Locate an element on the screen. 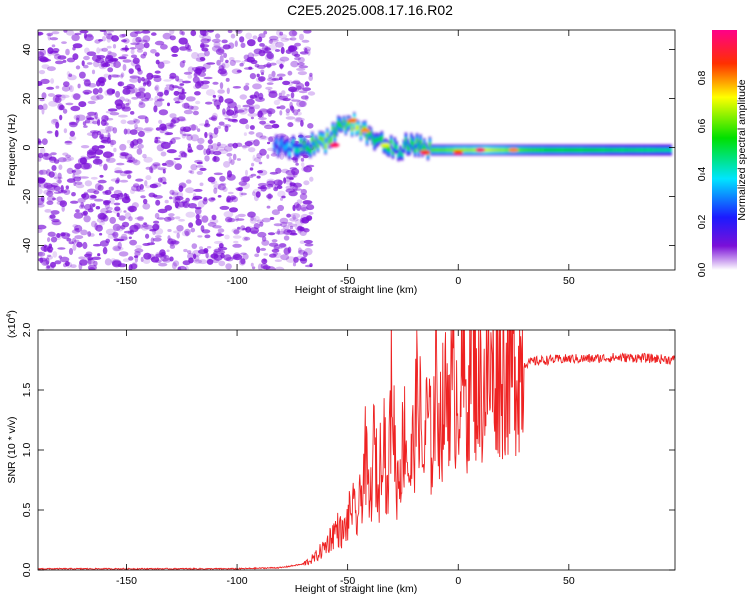 The height and width of the screenshot is (600, 750). y-tick-label: 1.0 is located at coordinates (27, 450).